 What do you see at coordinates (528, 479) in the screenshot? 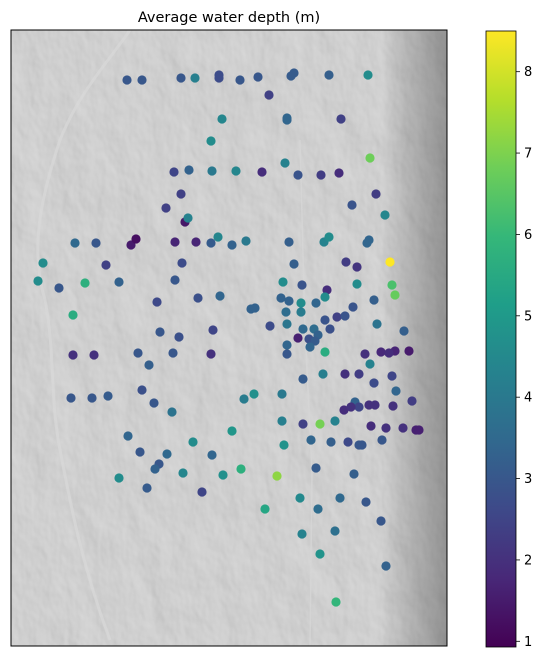
I see `colorbar-tick-label: 3` at bounding box center [528, 479].